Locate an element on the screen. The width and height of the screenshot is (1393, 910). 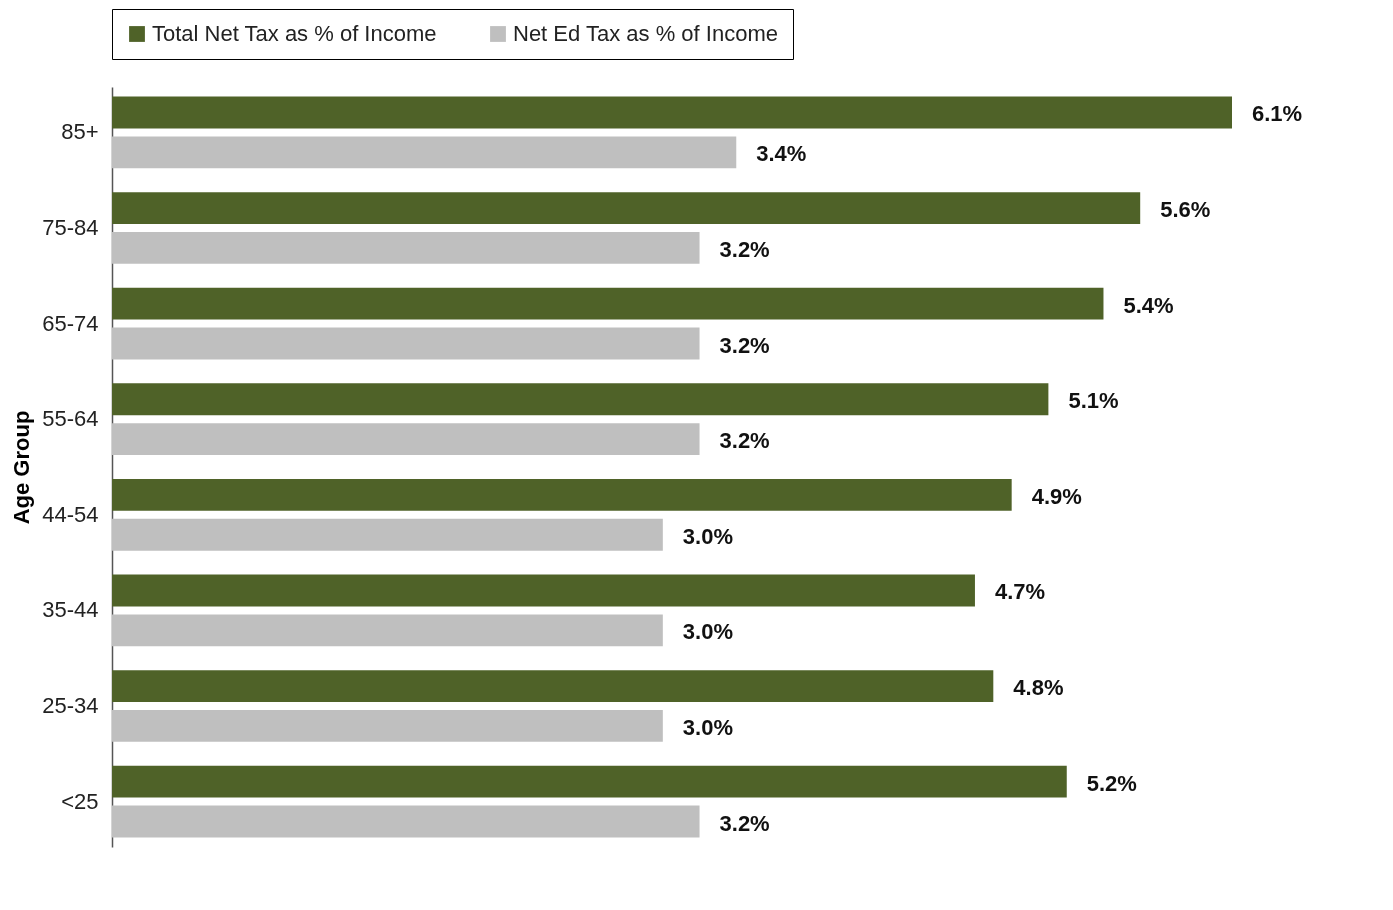
y-tick-label: 75-84 is located at coordinates (70, 228).